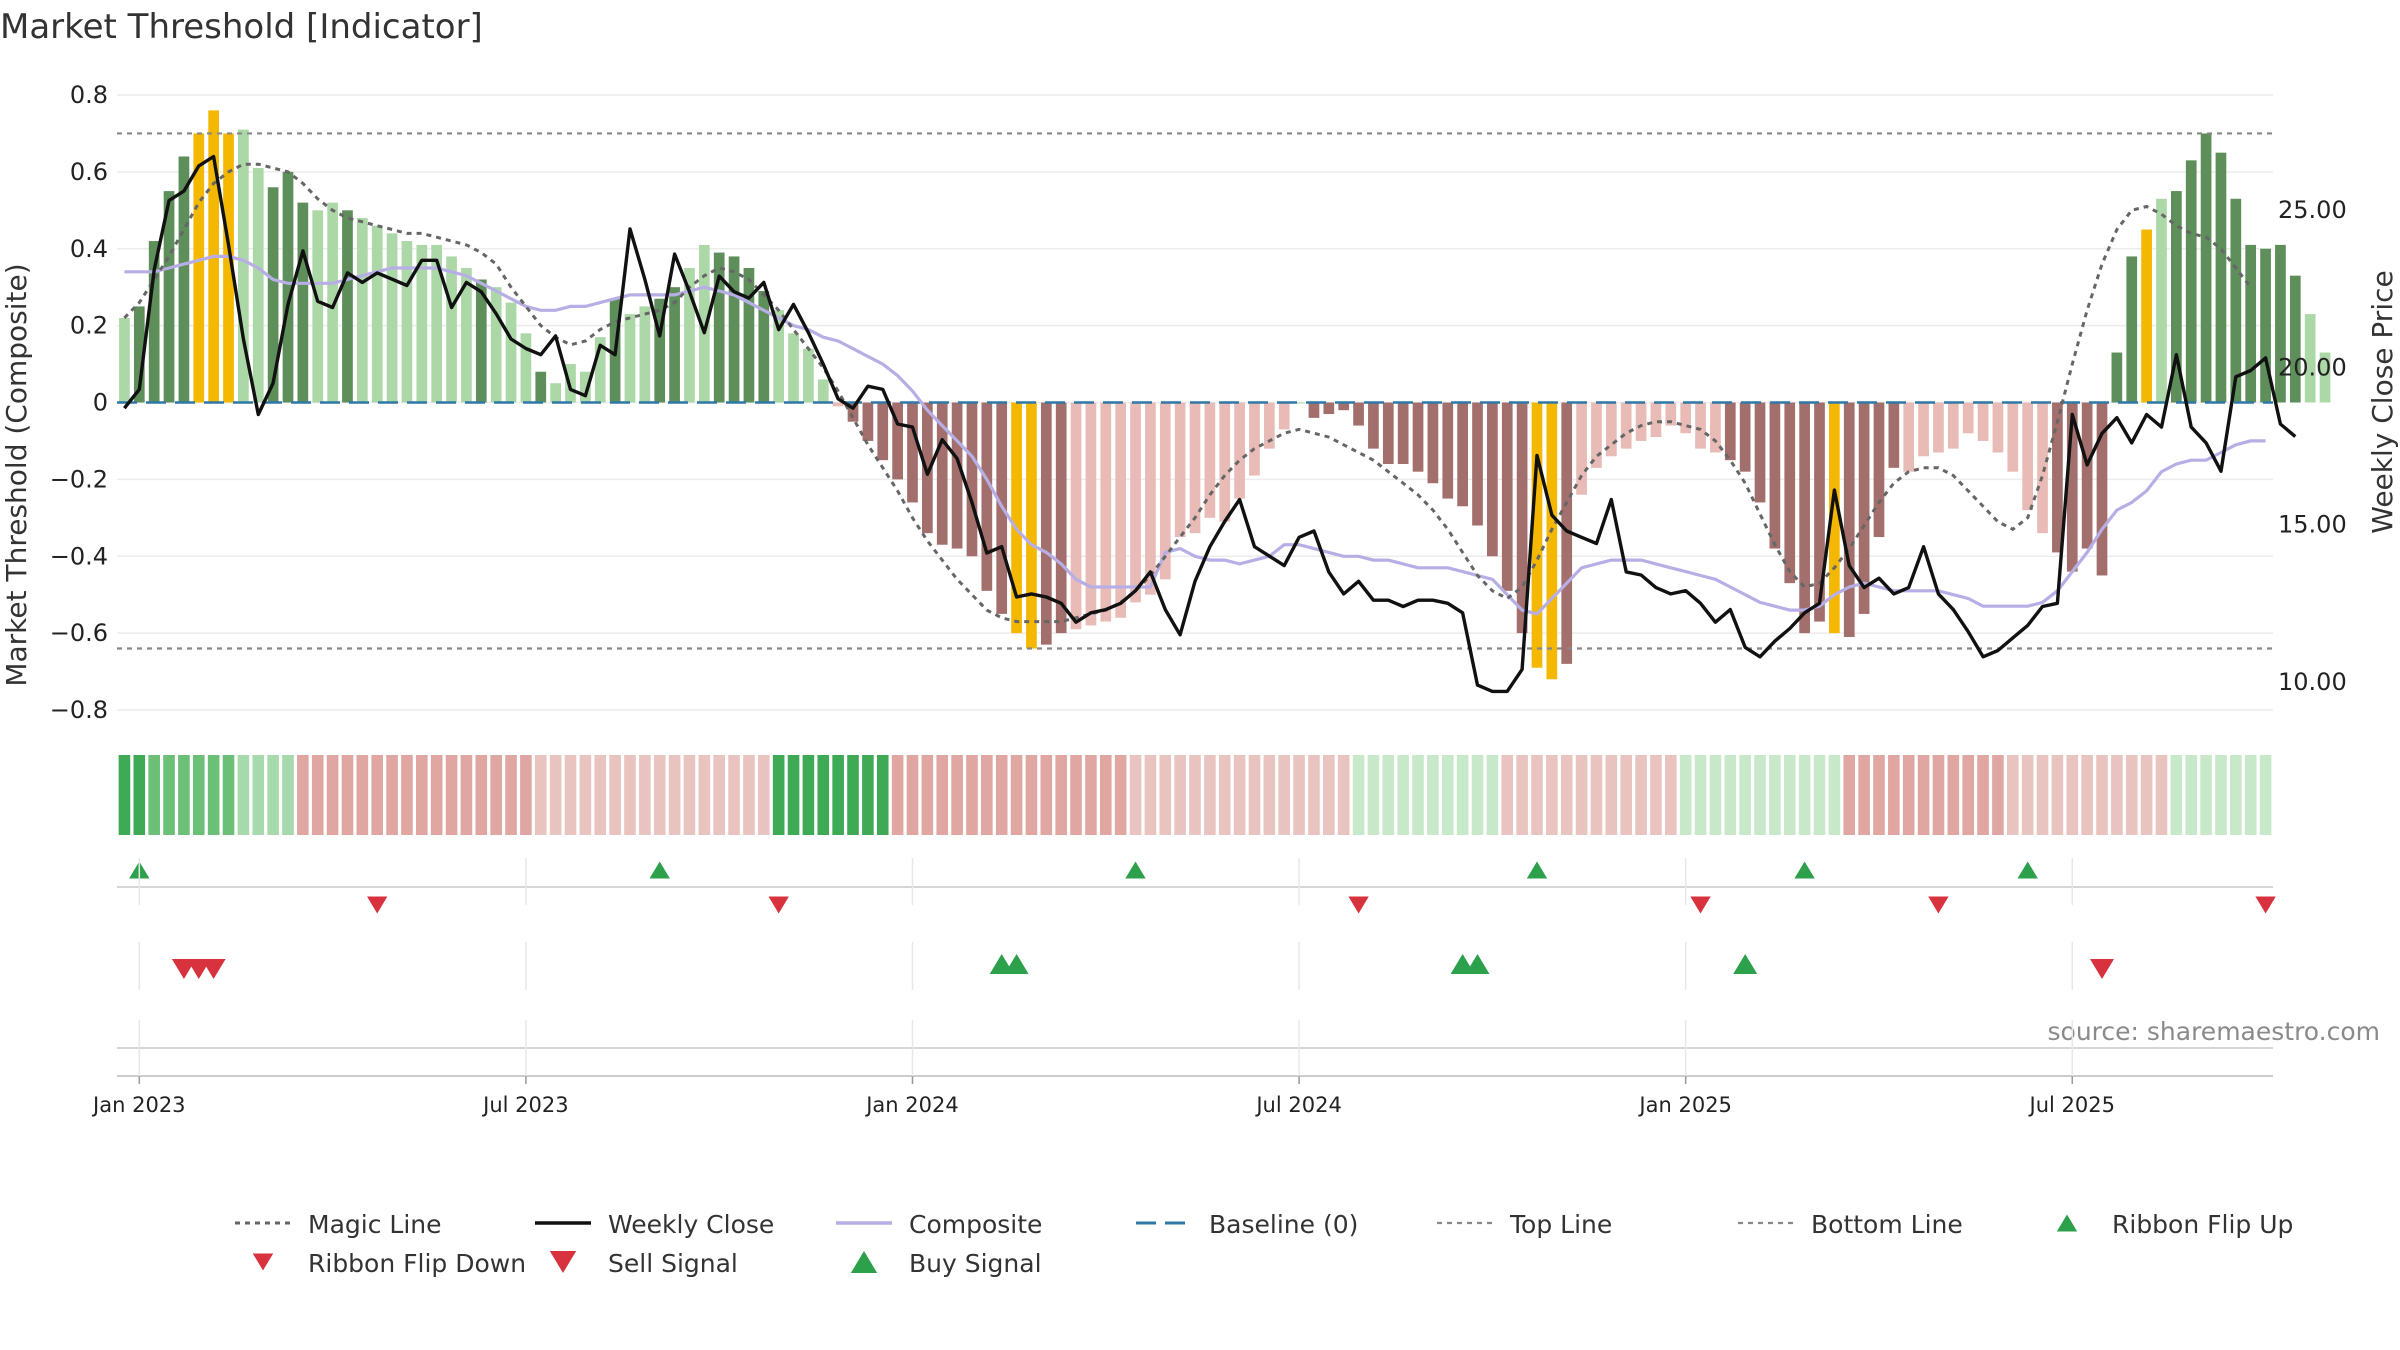  Describe the element at coordinates (939, 1224) in the screenshot. I see `legend-item: Composite` at that location.